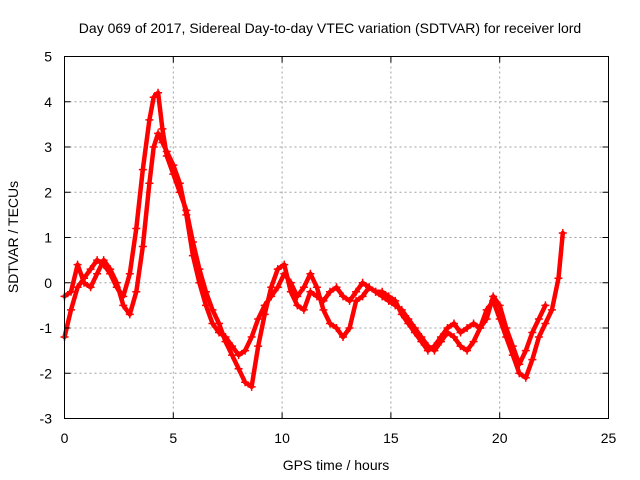  What do you see at coordinates (46, 373) in the screenshot?
I see `y-tick-label: -2` at bounding box center [46, 373].